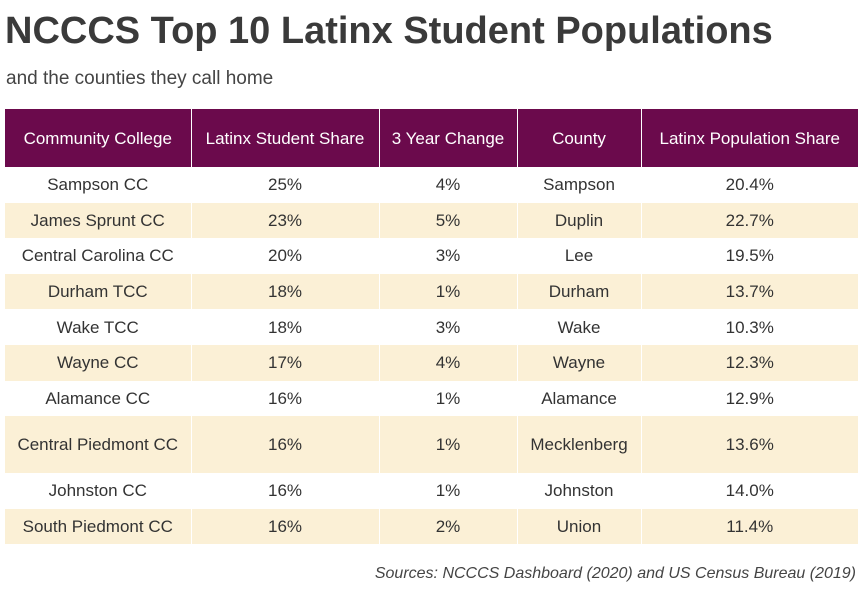 The image size is (866, 604). What do you see at coordinates (579, 327) in the screenshot?
I see `cell-county: Wake` at bounding box center [579, 327].